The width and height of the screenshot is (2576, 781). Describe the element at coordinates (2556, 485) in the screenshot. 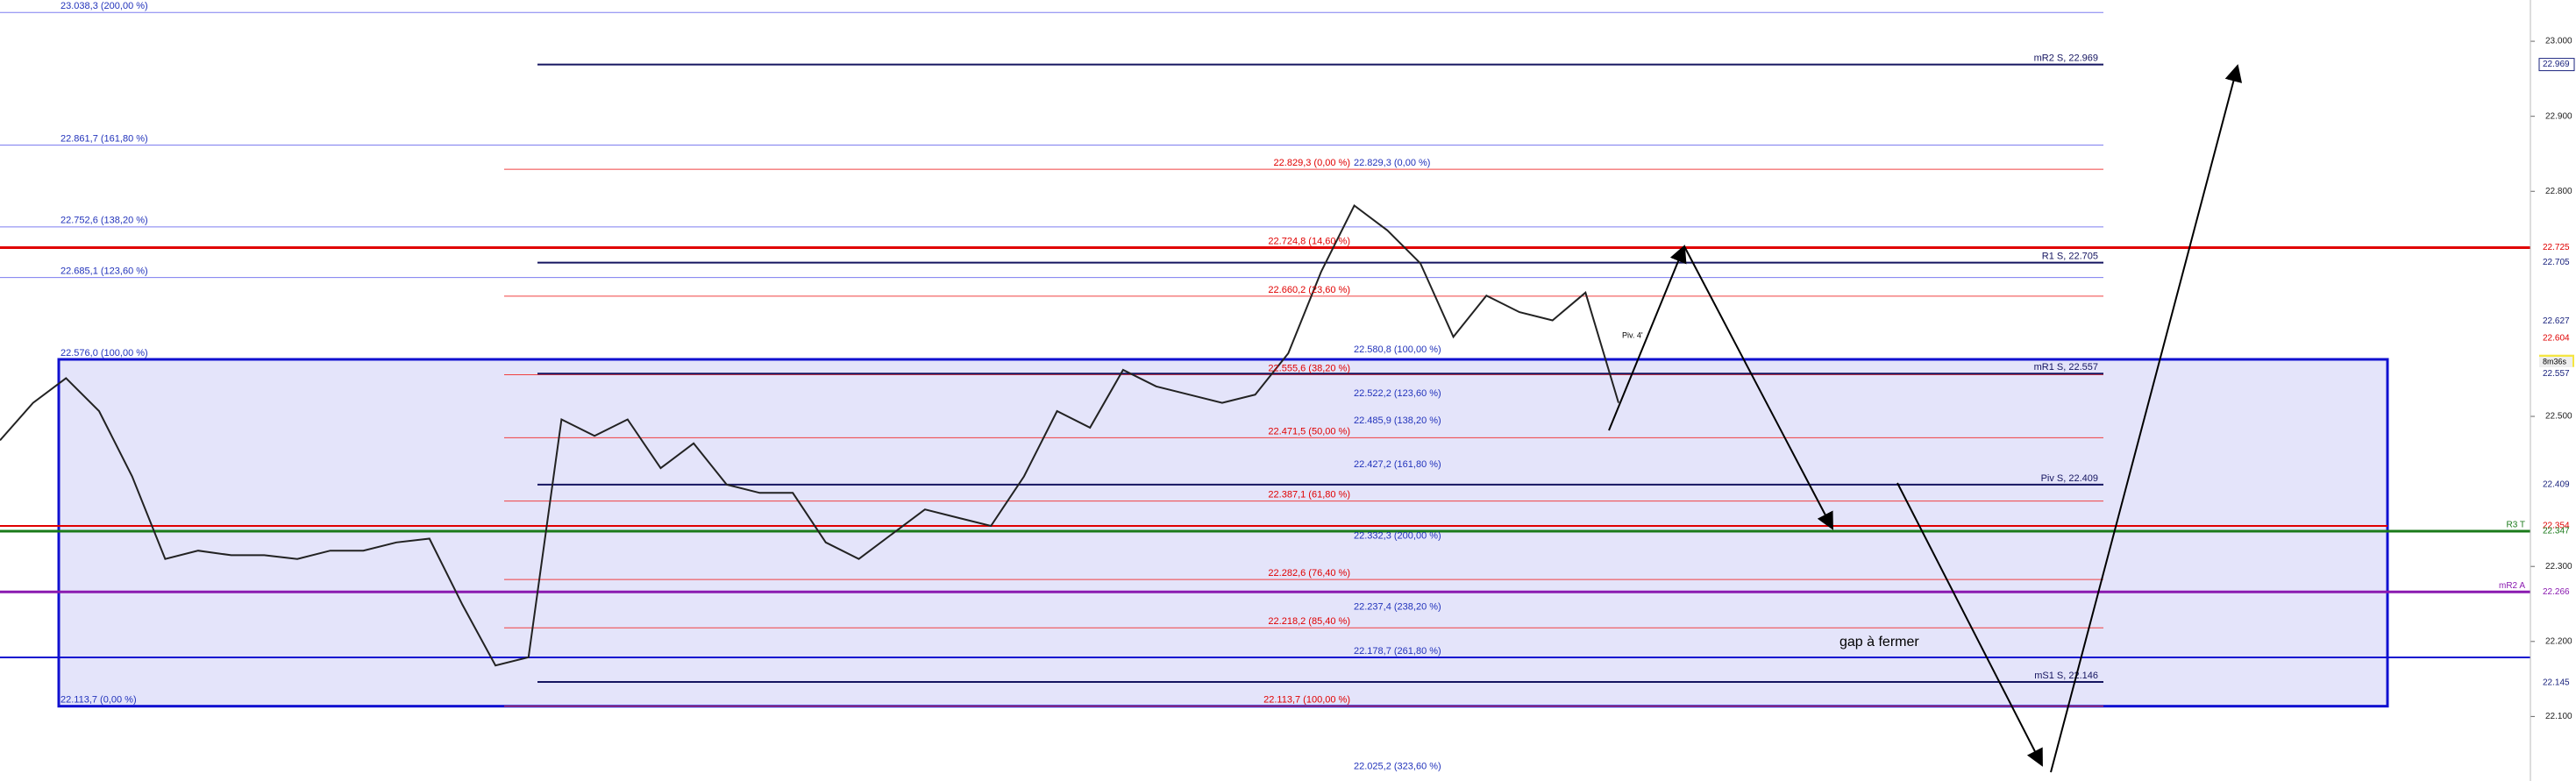

I see `price-marker: 22.409` at that location.